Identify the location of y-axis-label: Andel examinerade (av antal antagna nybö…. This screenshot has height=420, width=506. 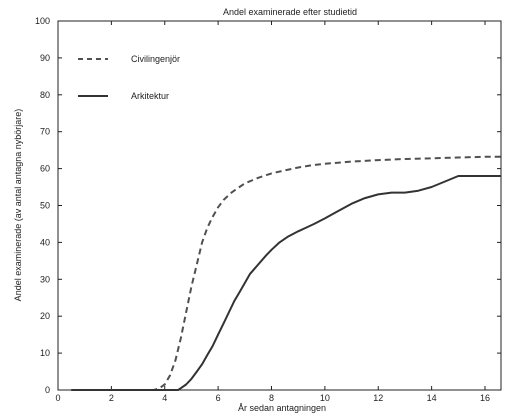
(18, 205).